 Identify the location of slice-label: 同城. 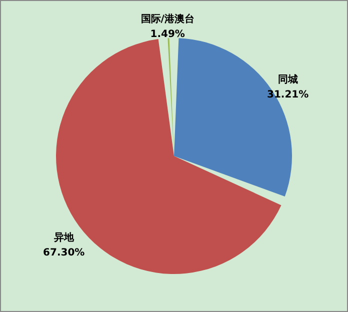
(288, 80).